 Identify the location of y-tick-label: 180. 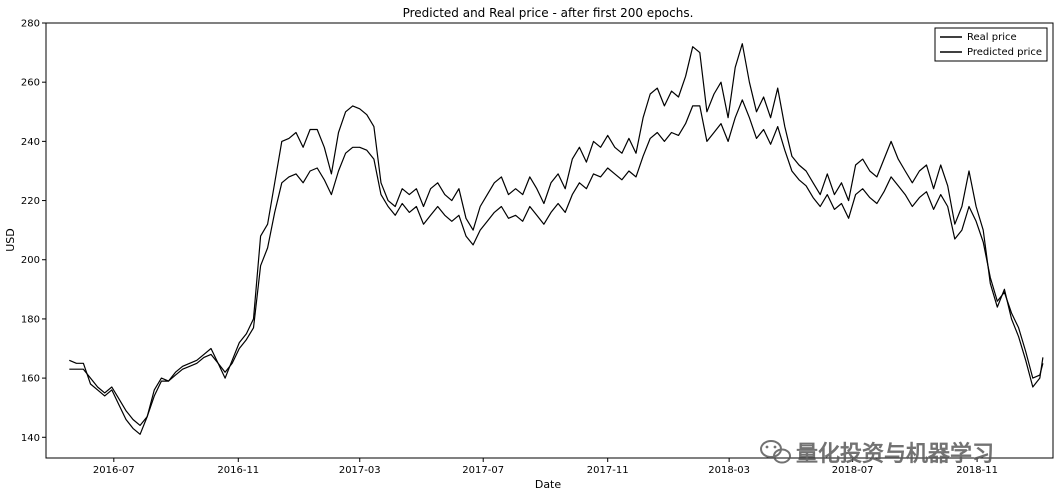
(30, 319).